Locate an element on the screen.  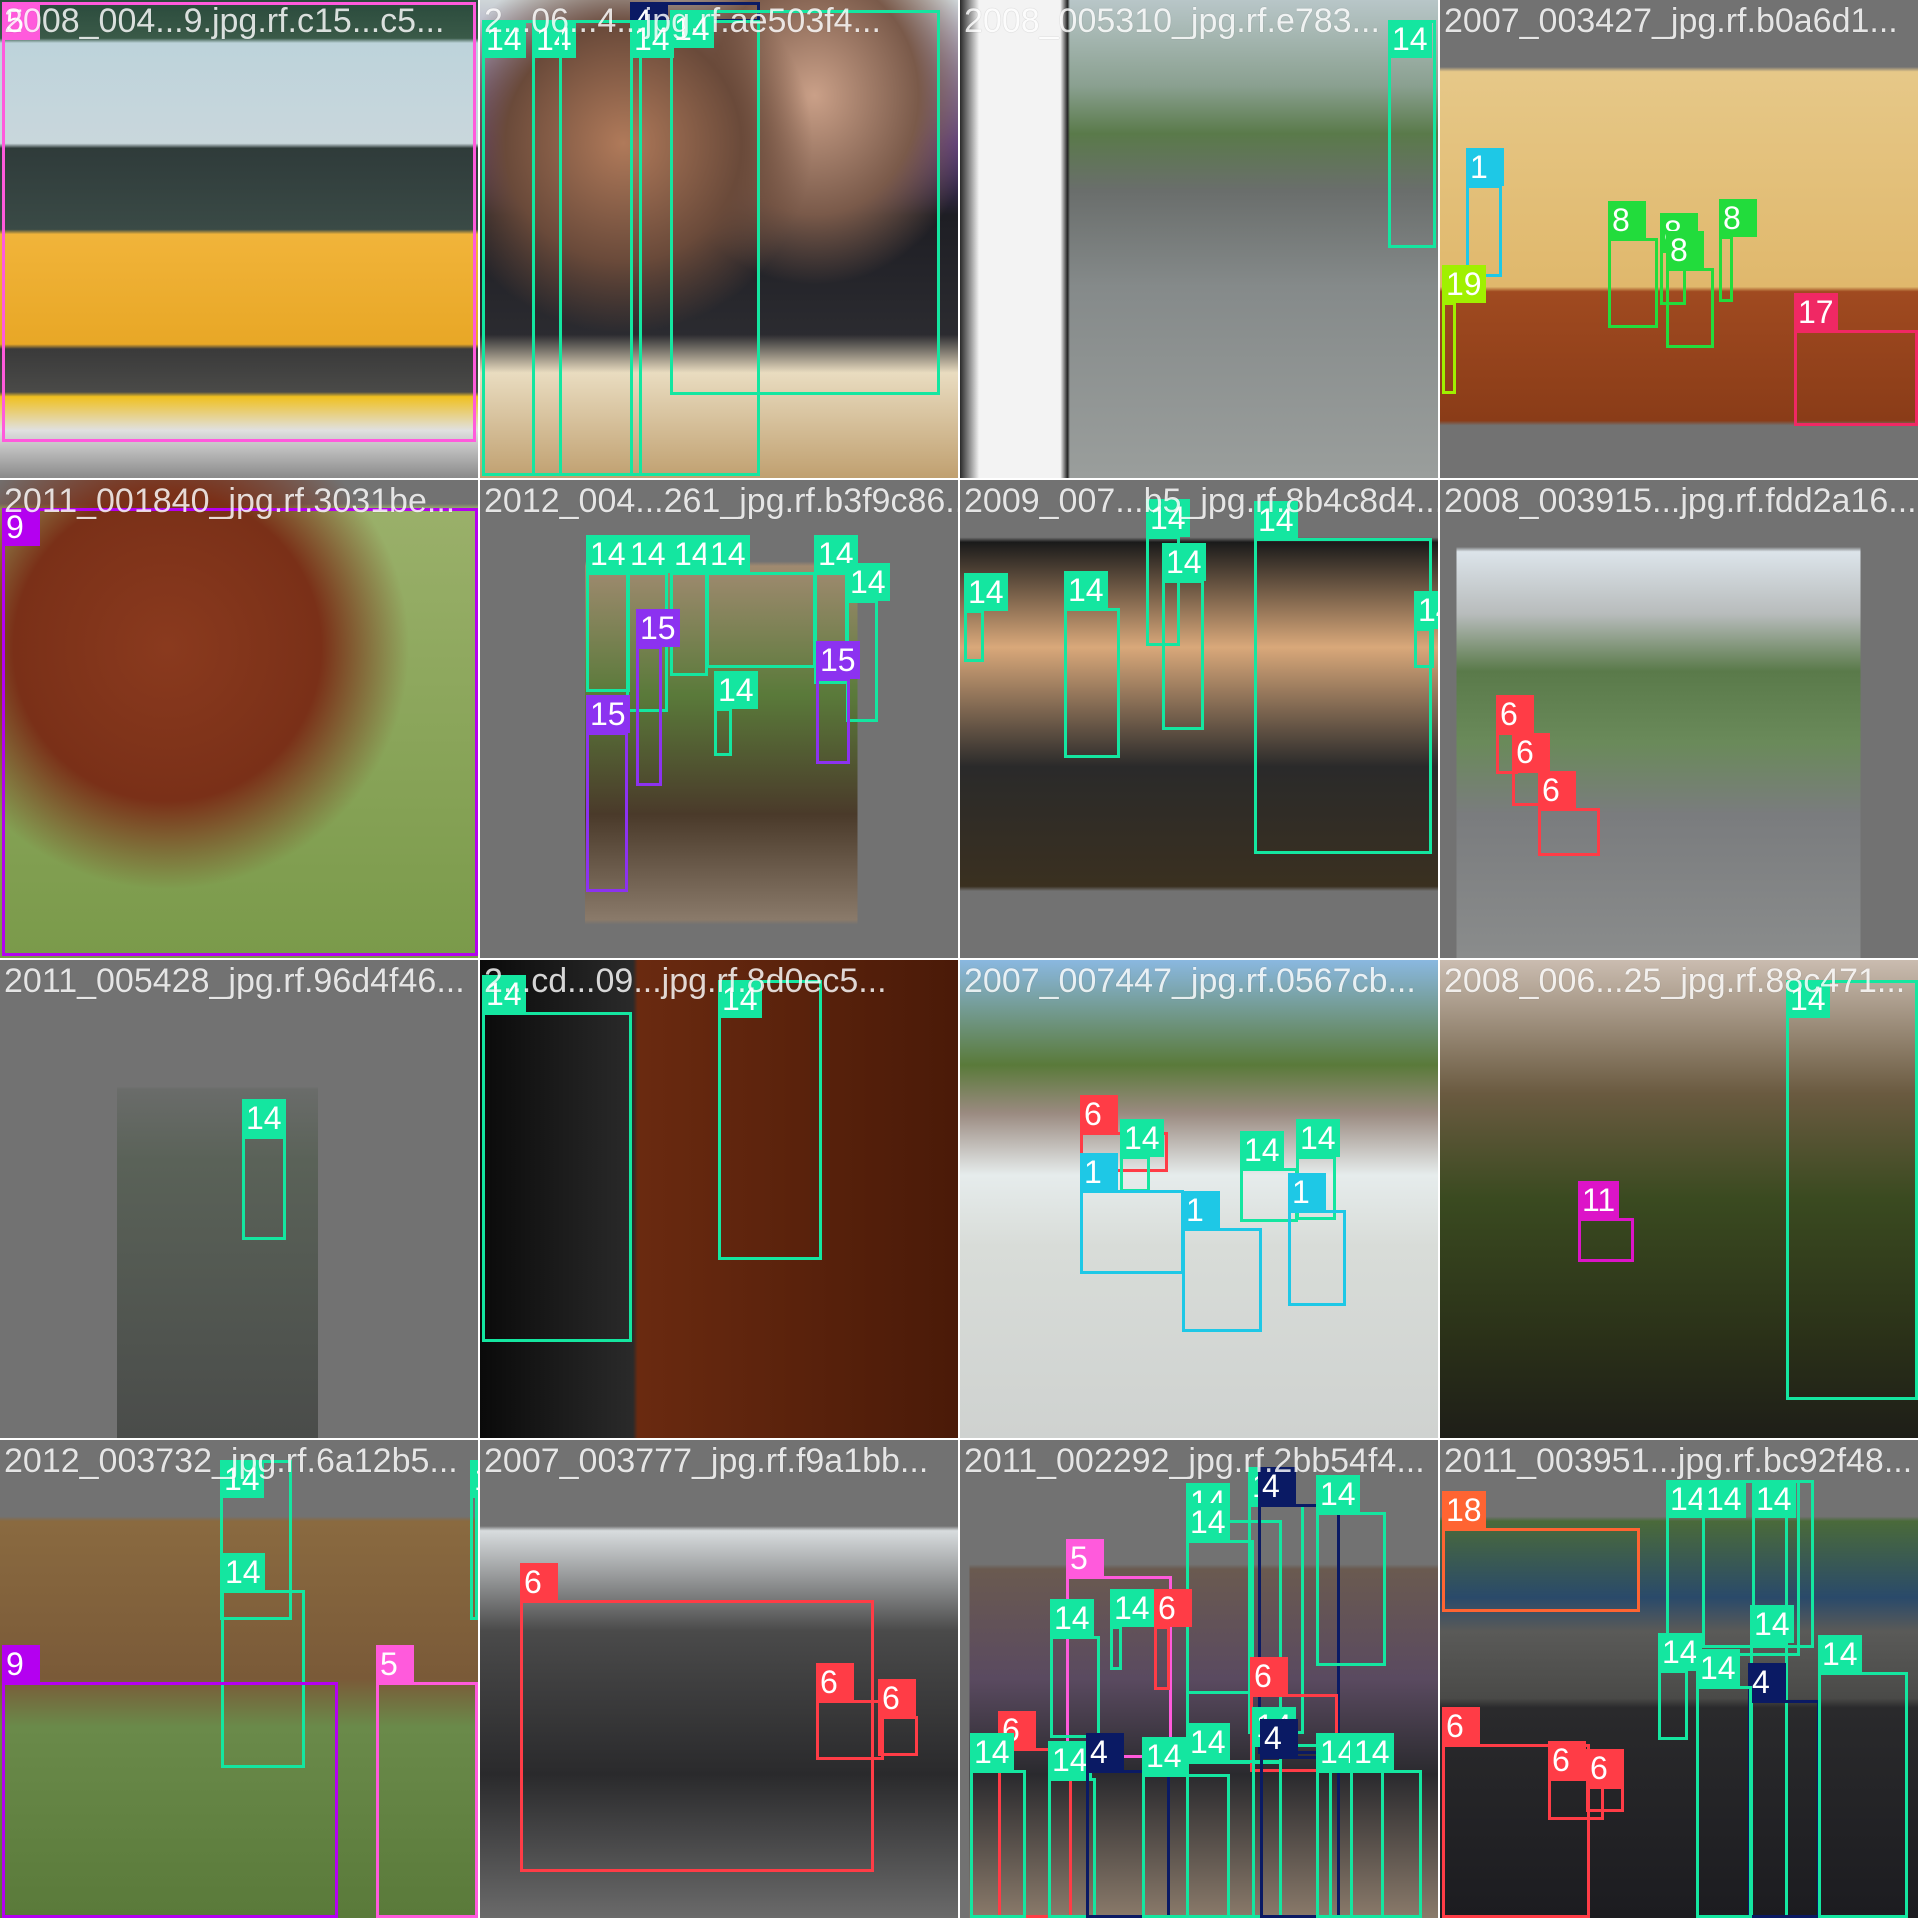
bounding-box: 8 is located at coordinates (1690, 289).